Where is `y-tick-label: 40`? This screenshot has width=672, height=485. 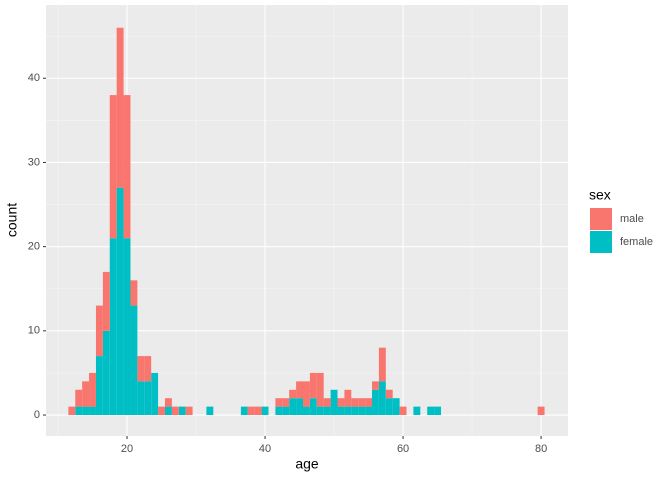 y-tick-label: 40 is located at coordinates (34, 78).